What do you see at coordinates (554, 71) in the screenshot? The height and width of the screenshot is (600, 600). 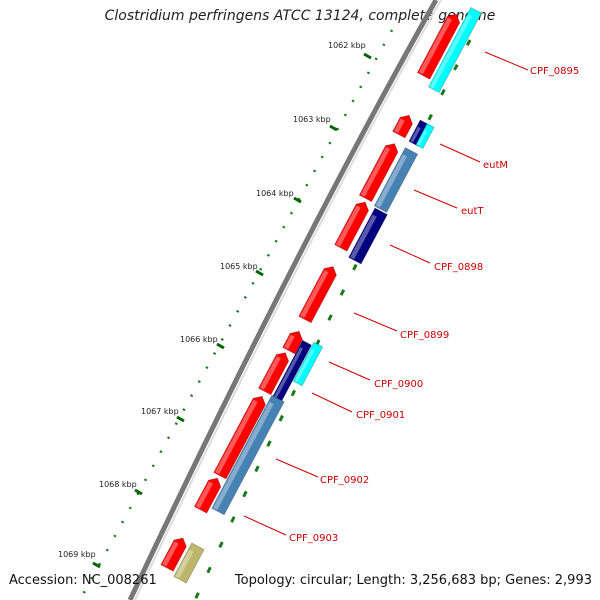 I see `gene-label: CPF_0895` at bounding box center [554, 71].